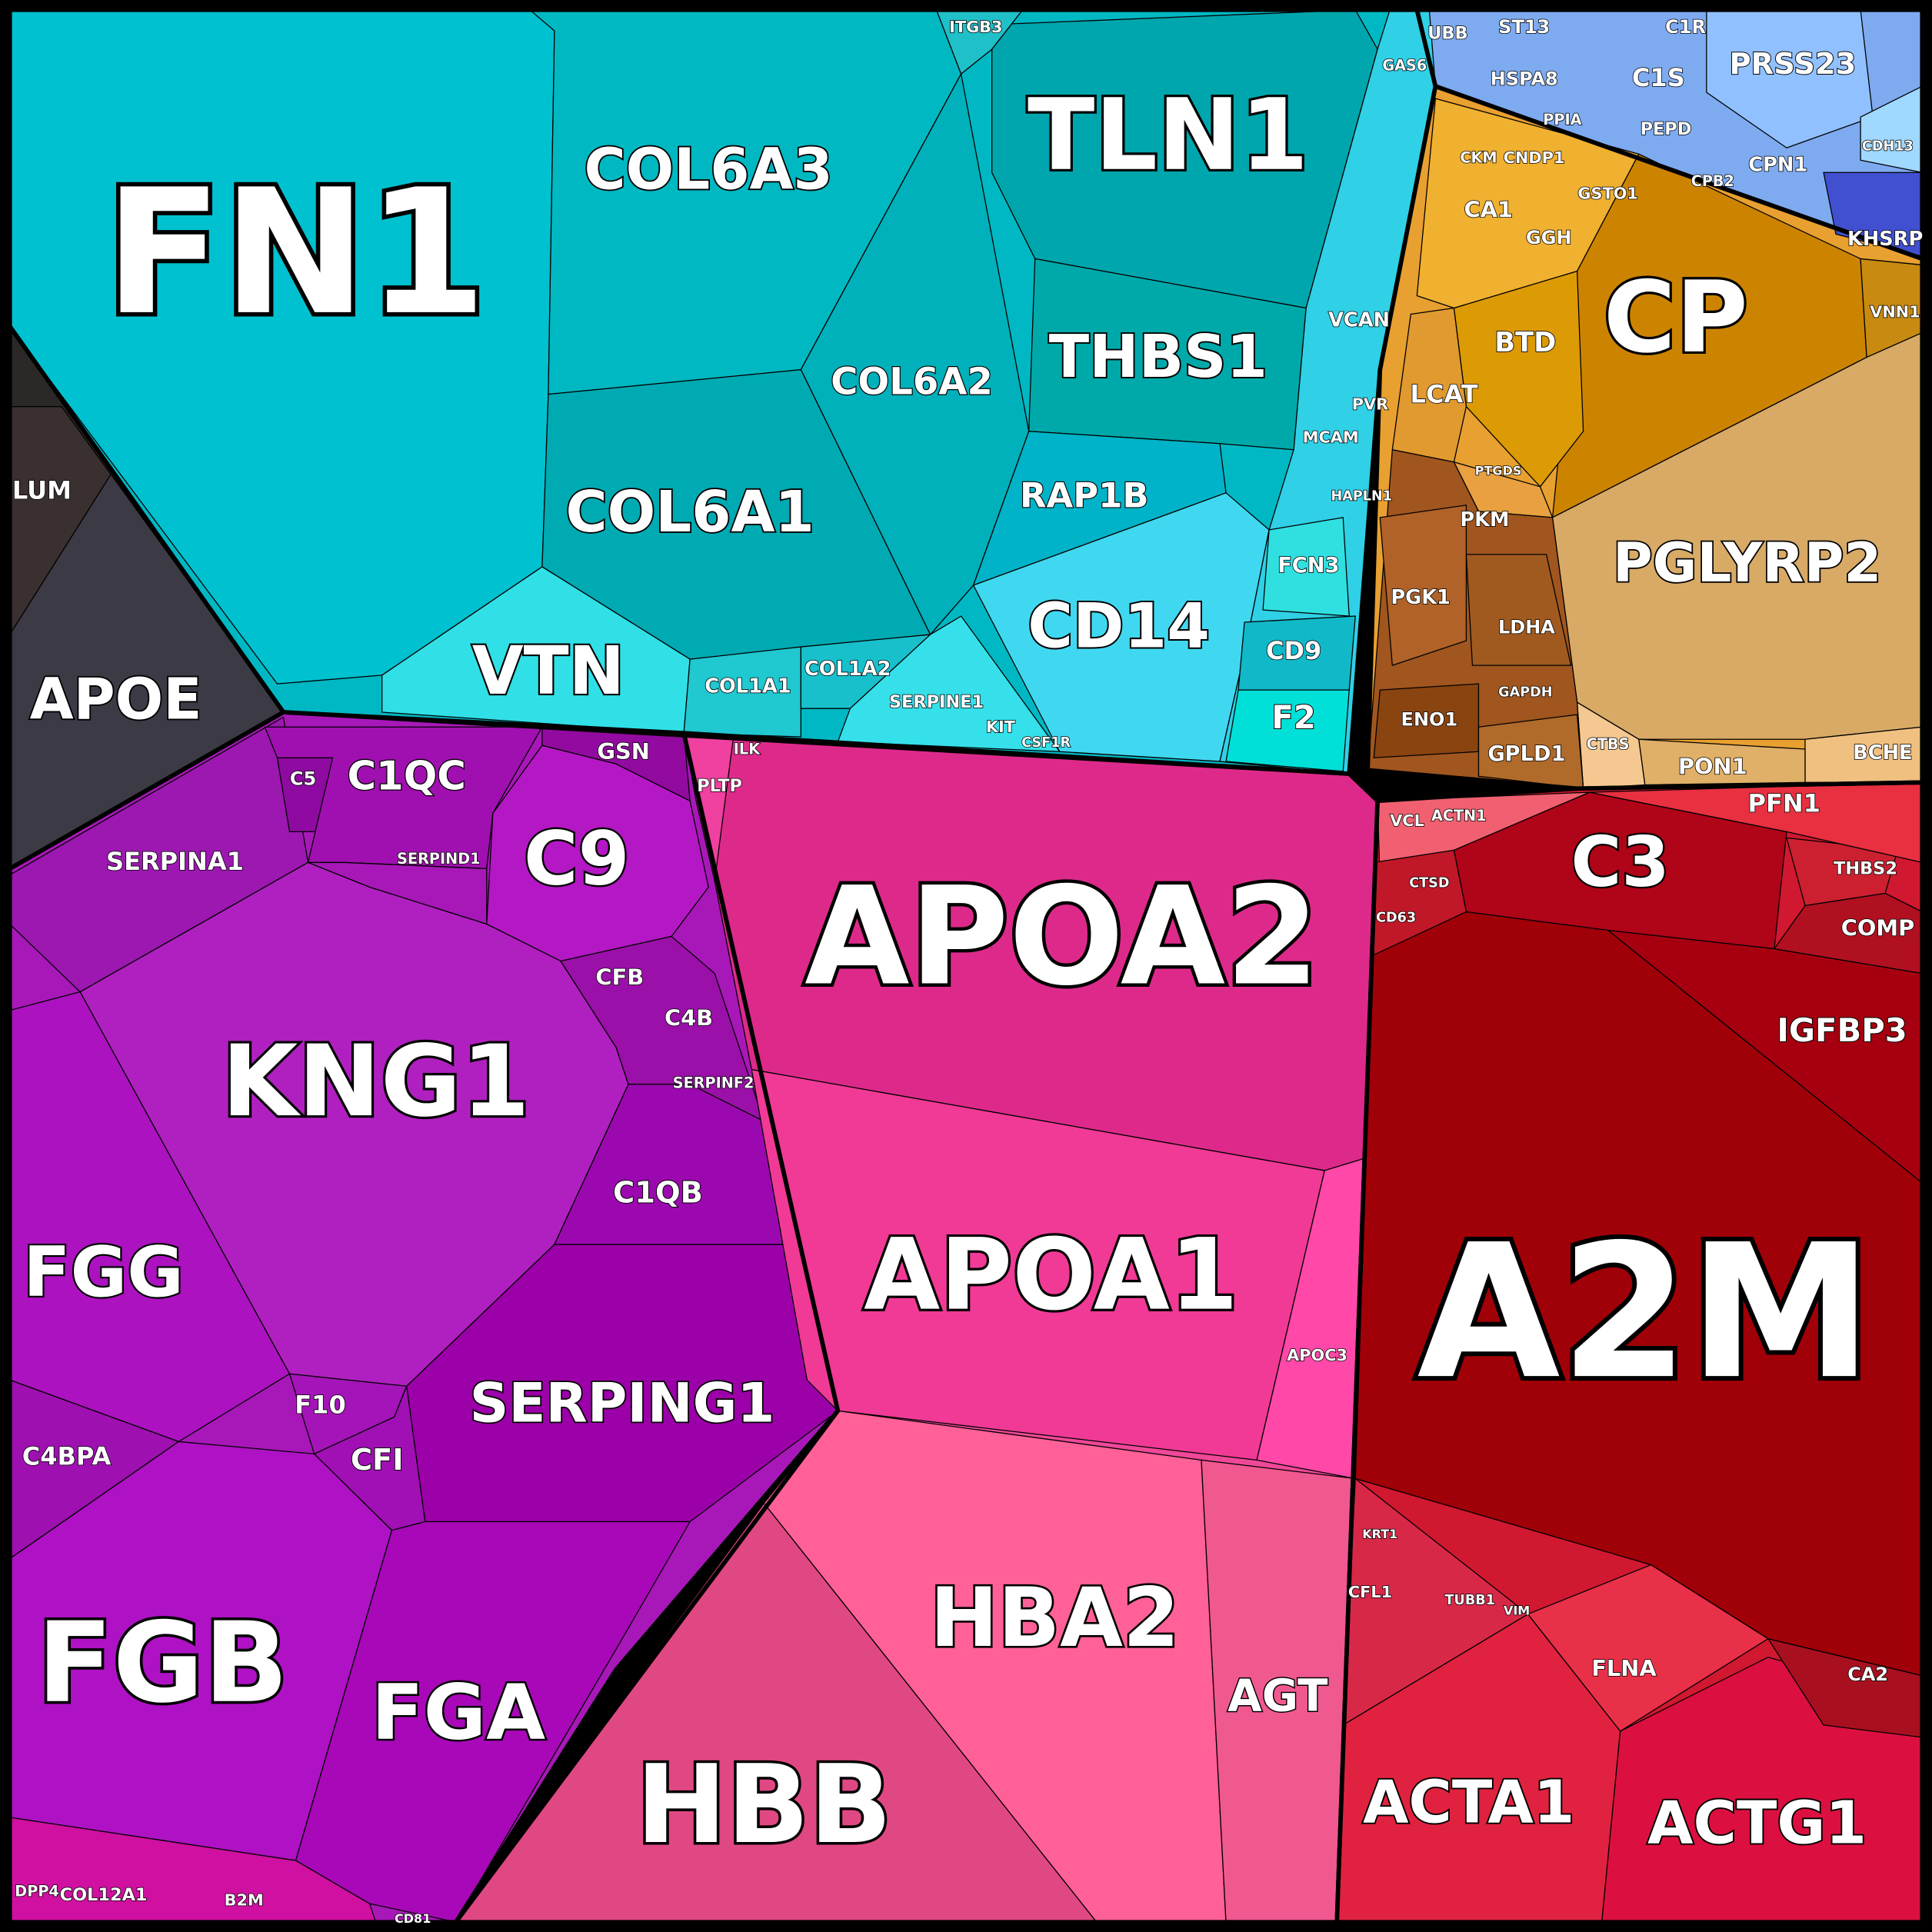 This screenshot has width=1932, height=1932. Describe the element at coordinates (1524, 79) in the screenshot. I see `cell-label: HSPA8` at that location.